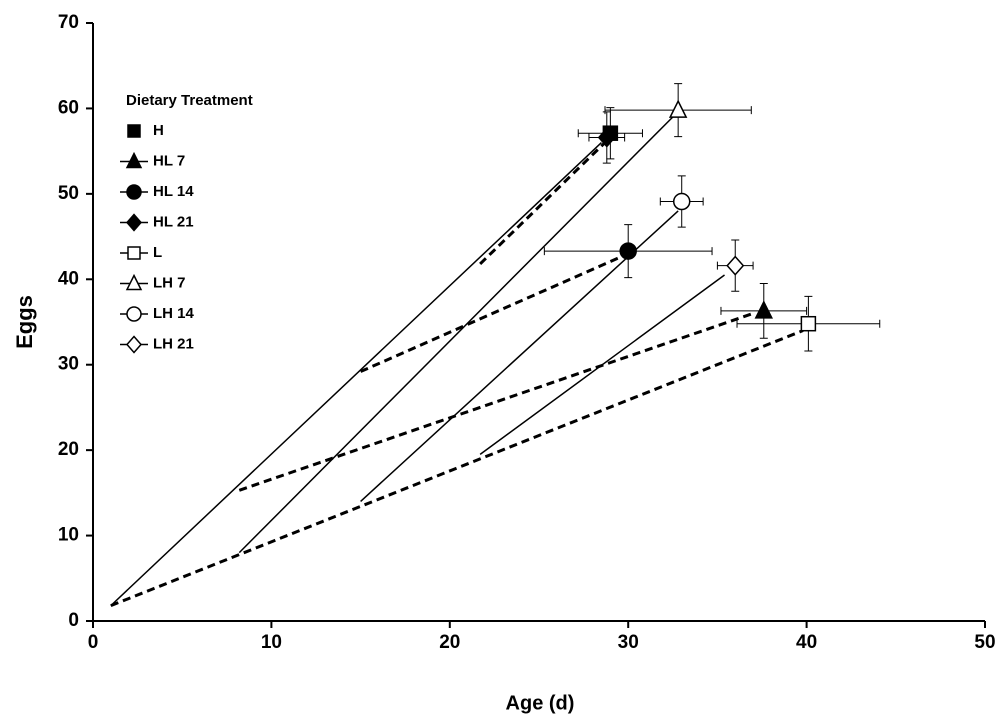  Describe the element at coordinates (271, 642) in the screenshot. I see `x-tick-label: 10` at that location.